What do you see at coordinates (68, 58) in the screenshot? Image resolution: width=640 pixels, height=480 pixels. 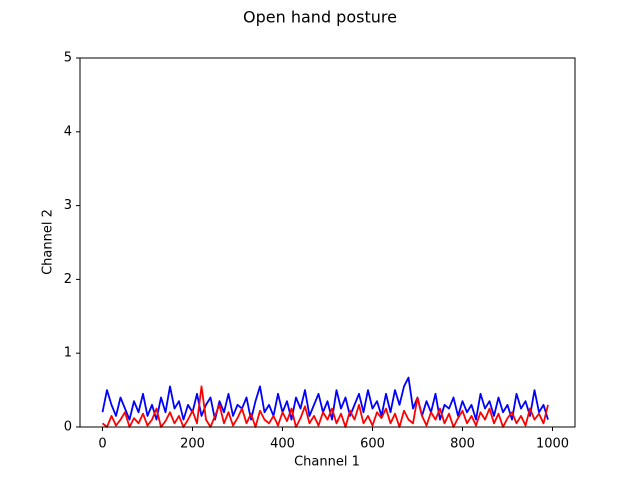 I see `y-tick-label: 5` at bounding box center [68, 58].